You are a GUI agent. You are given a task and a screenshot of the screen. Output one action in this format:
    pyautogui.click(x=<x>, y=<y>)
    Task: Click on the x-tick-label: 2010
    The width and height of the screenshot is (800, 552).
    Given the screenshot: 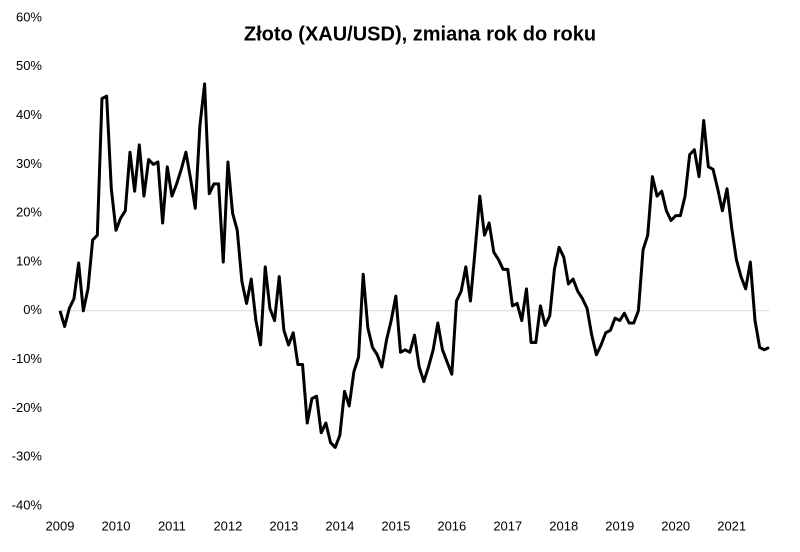 What is the action you would take?
    pyautogui.click(x=116, y=525)
    